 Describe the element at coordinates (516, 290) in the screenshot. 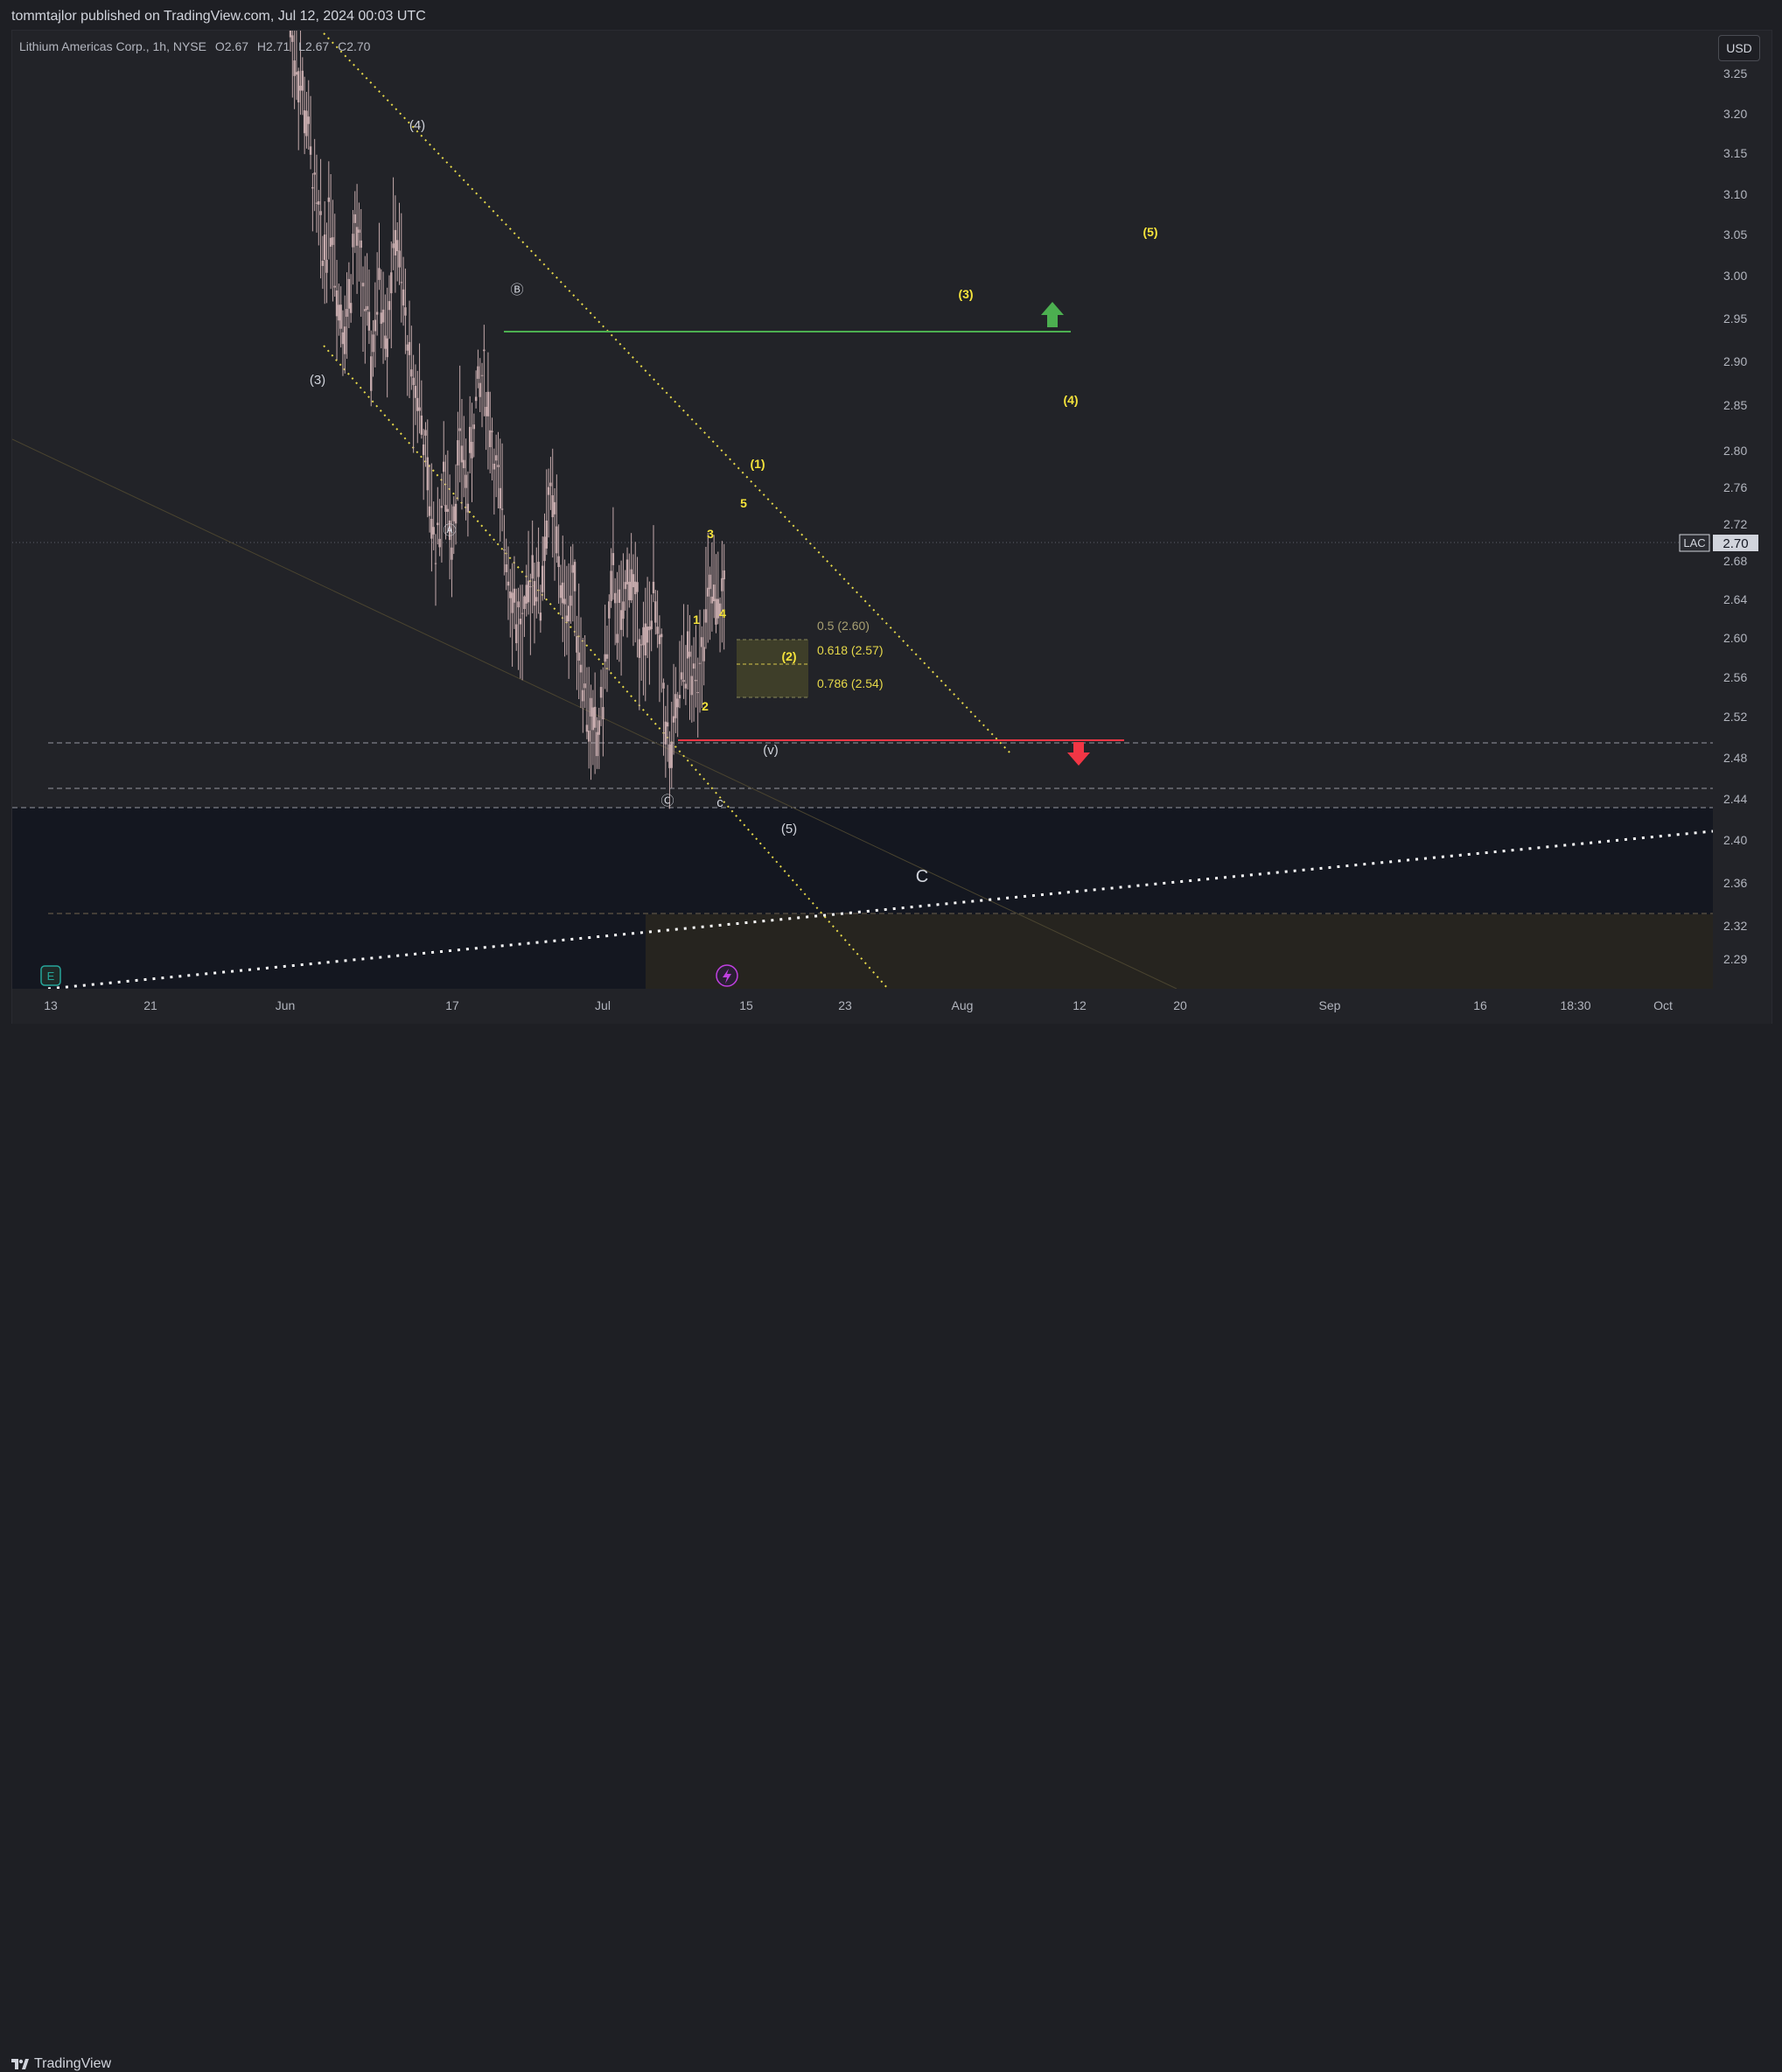

I see `wave-label: Ⓑ` at that location.